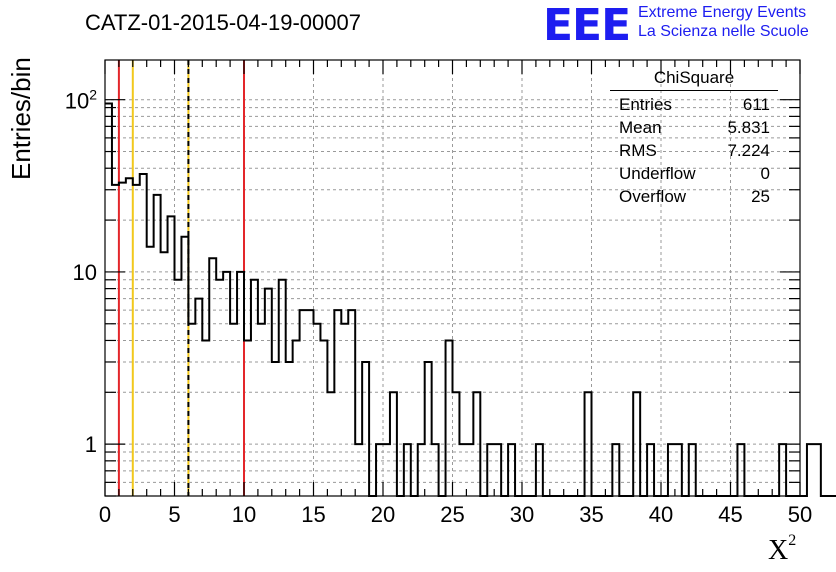  Describe the element at coordinates (756, 104) in the screenshot. I see `stats-value: 611` at that location.